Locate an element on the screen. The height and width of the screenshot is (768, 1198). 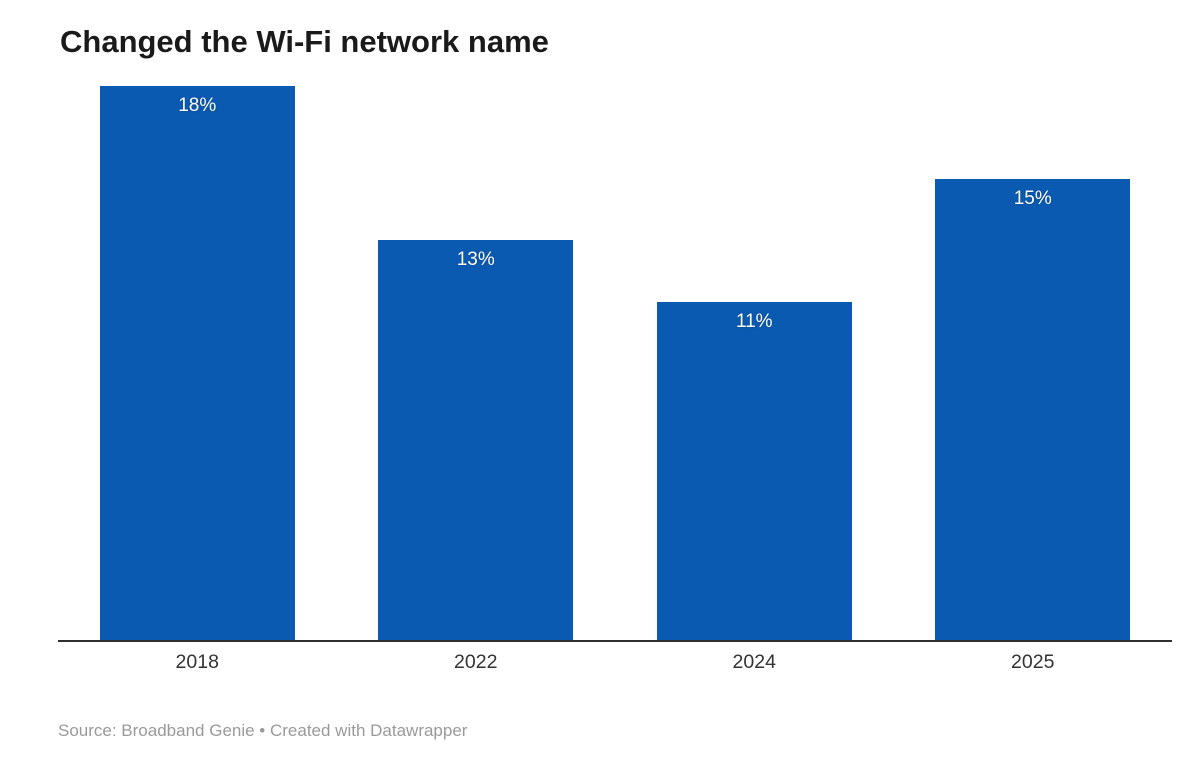
bar-2018: 18% is located at coordinates (197, 363).